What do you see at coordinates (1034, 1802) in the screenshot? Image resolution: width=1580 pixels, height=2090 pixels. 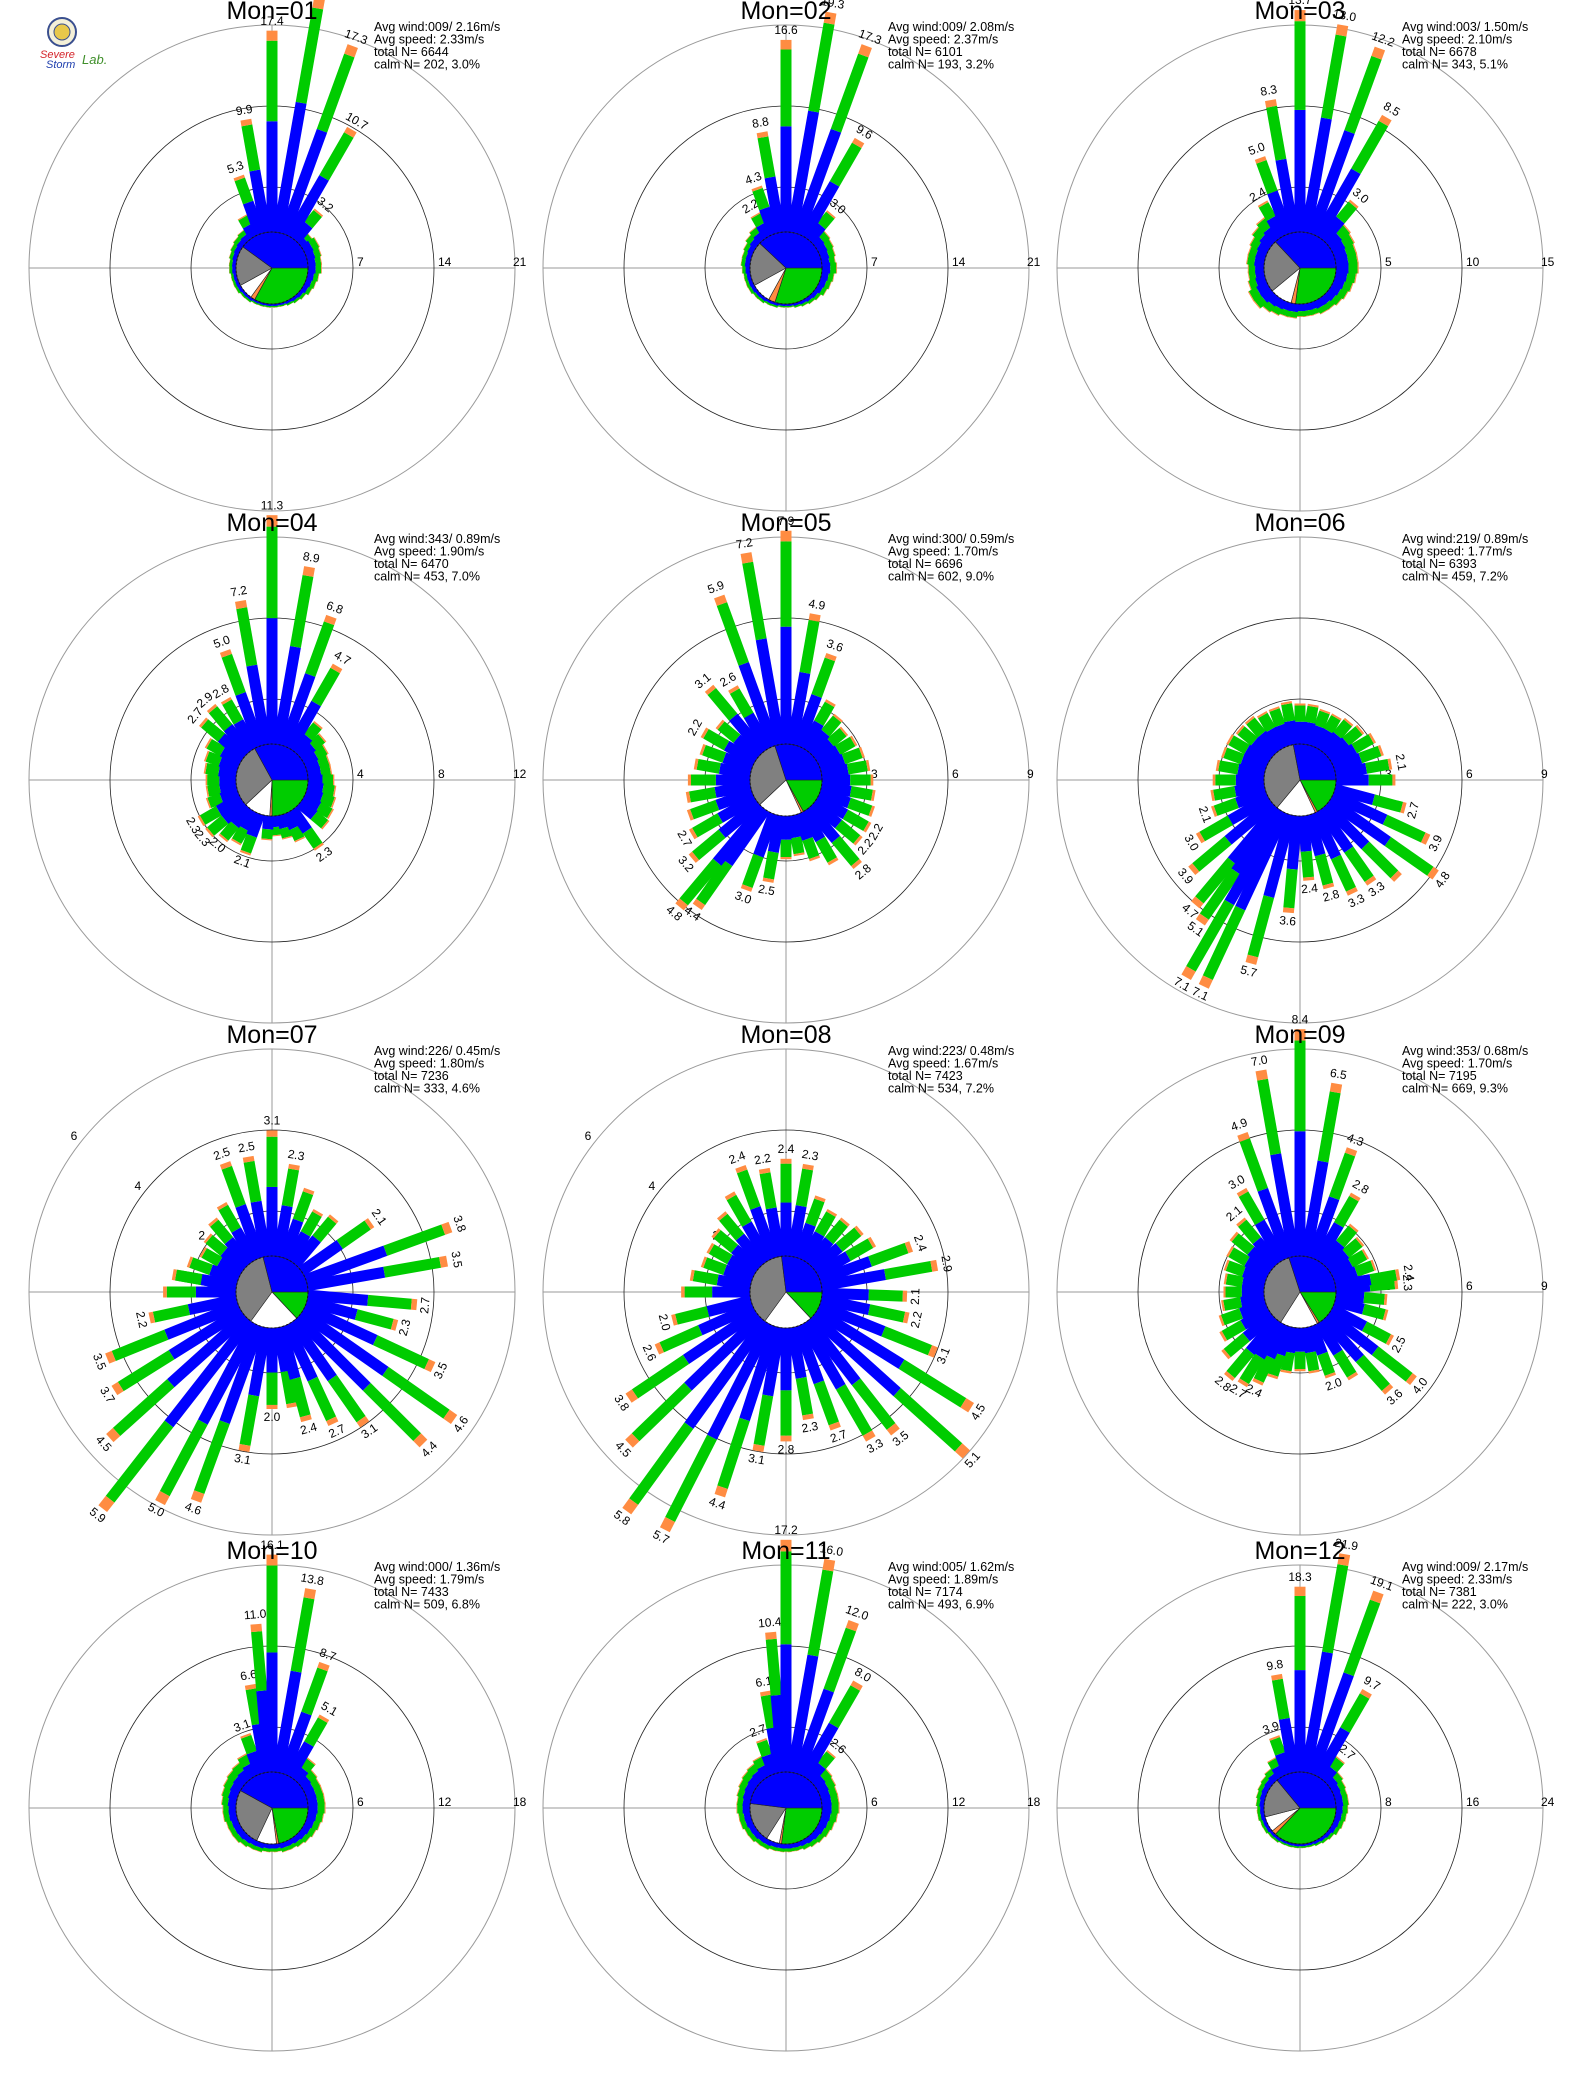 I see `range-tick-label: 18` at bounding box center [1034, 1802].